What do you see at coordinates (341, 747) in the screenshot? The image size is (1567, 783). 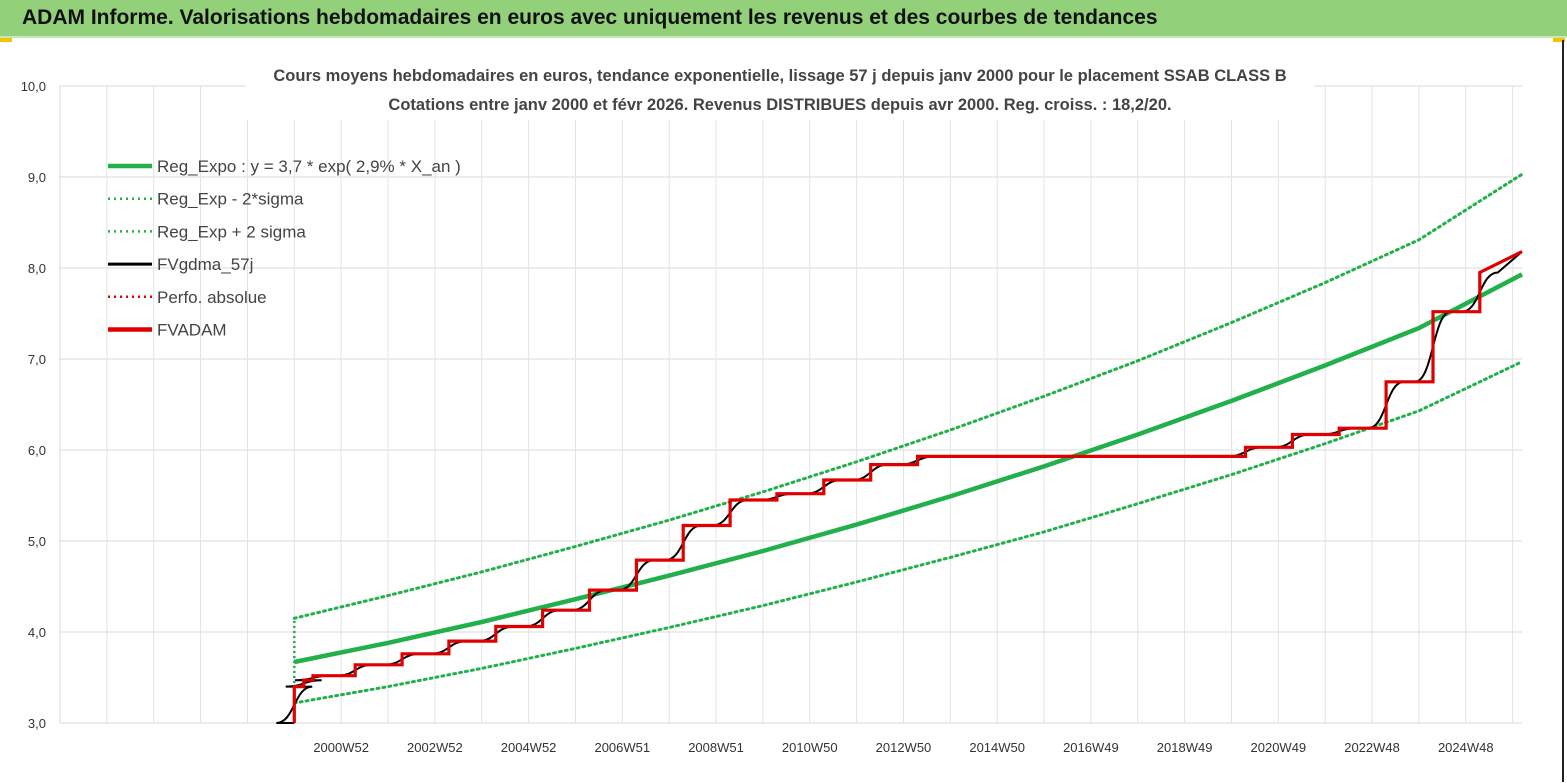 I see `x-tick-label: 2000W52` at bounding box center [341, 747].